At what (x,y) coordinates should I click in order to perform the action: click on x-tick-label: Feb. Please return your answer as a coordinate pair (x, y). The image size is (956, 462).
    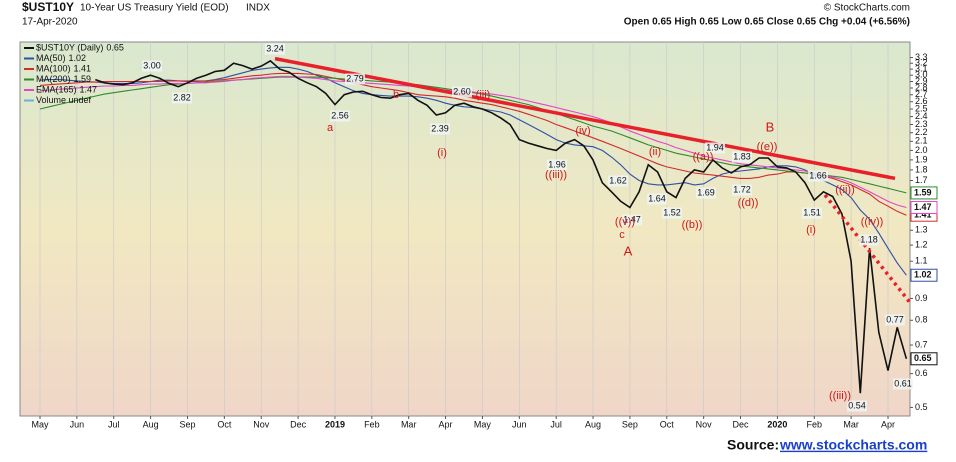
    Looking at the image, I should click on (815, 424).